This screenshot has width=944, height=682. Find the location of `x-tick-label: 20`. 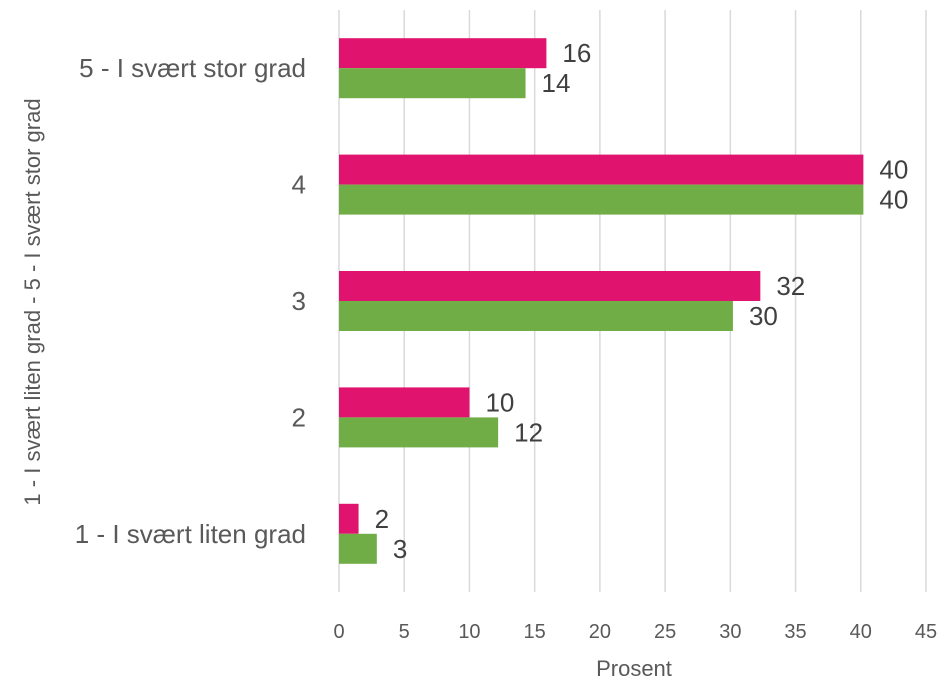

x-tick-label: 20 is located at coordinates (600, 632).